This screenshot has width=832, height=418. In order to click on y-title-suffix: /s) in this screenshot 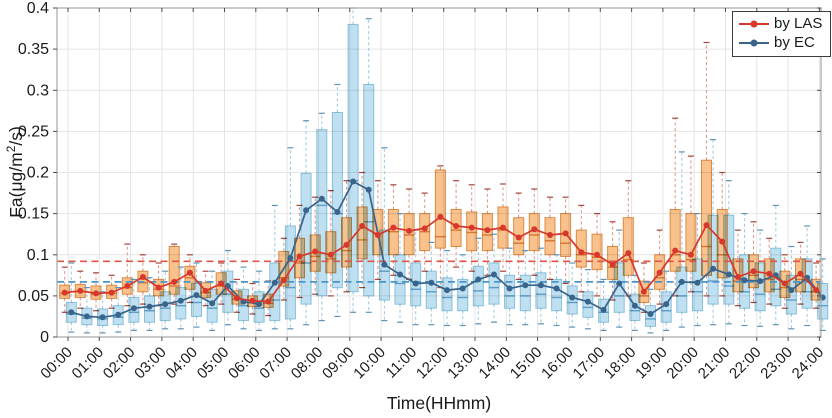, I will do `click(15, 136)`.